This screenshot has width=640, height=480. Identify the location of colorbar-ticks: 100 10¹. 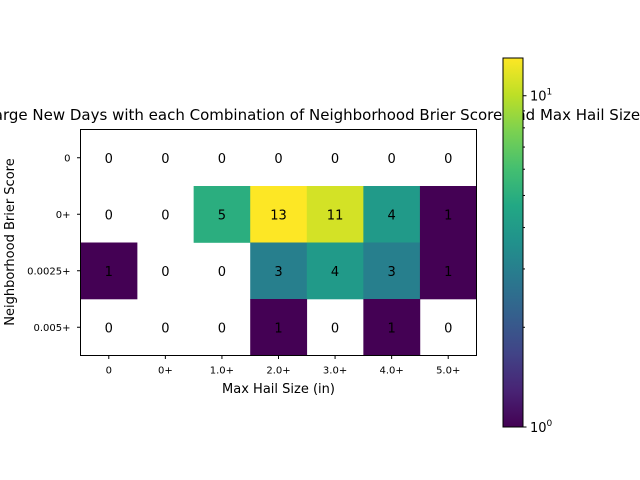
(538, 262).